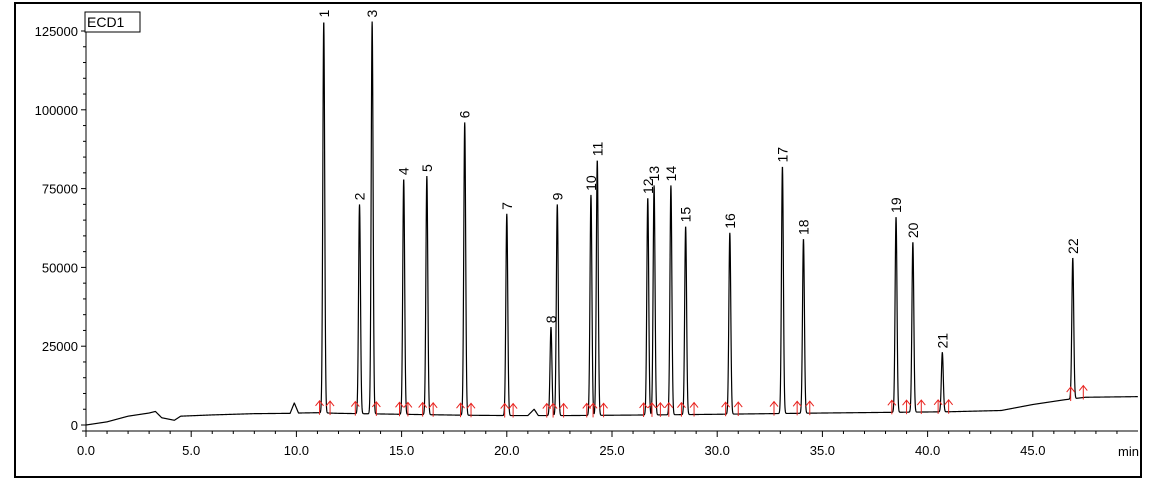  Describe the element at coordinates (465, 114) in the screenshot. I see `peak-label: 6` at that location.